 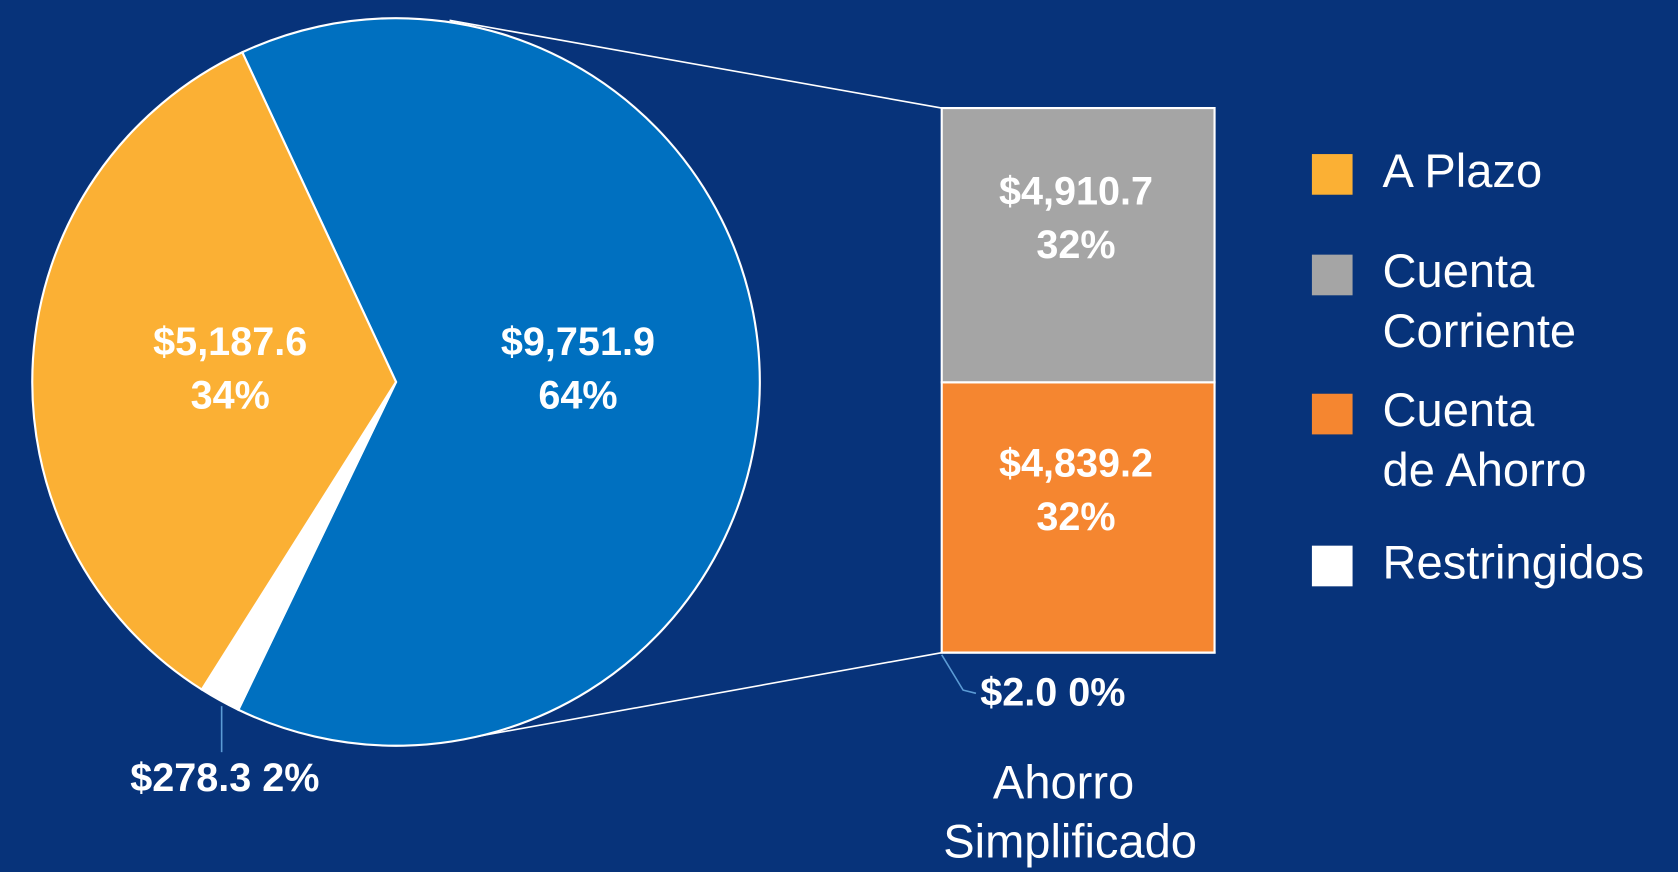 What do you see at coordinates (1076, 464) in the screenshot?
I see `data-label: $4,839.2` at bounding box center [1076, 464].